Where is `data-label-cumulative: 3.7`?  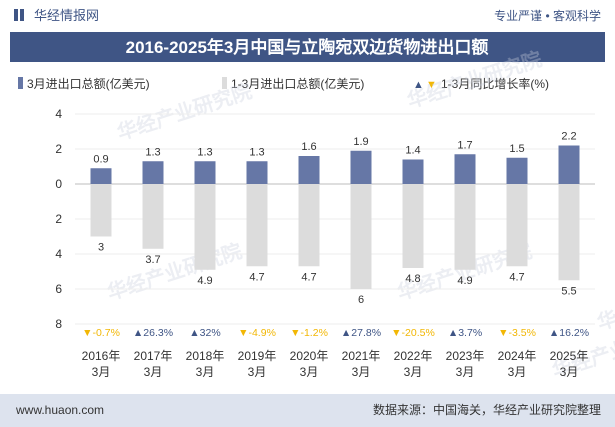
data-label-cumulative: 3.7 is located at coordinates (152, 260).